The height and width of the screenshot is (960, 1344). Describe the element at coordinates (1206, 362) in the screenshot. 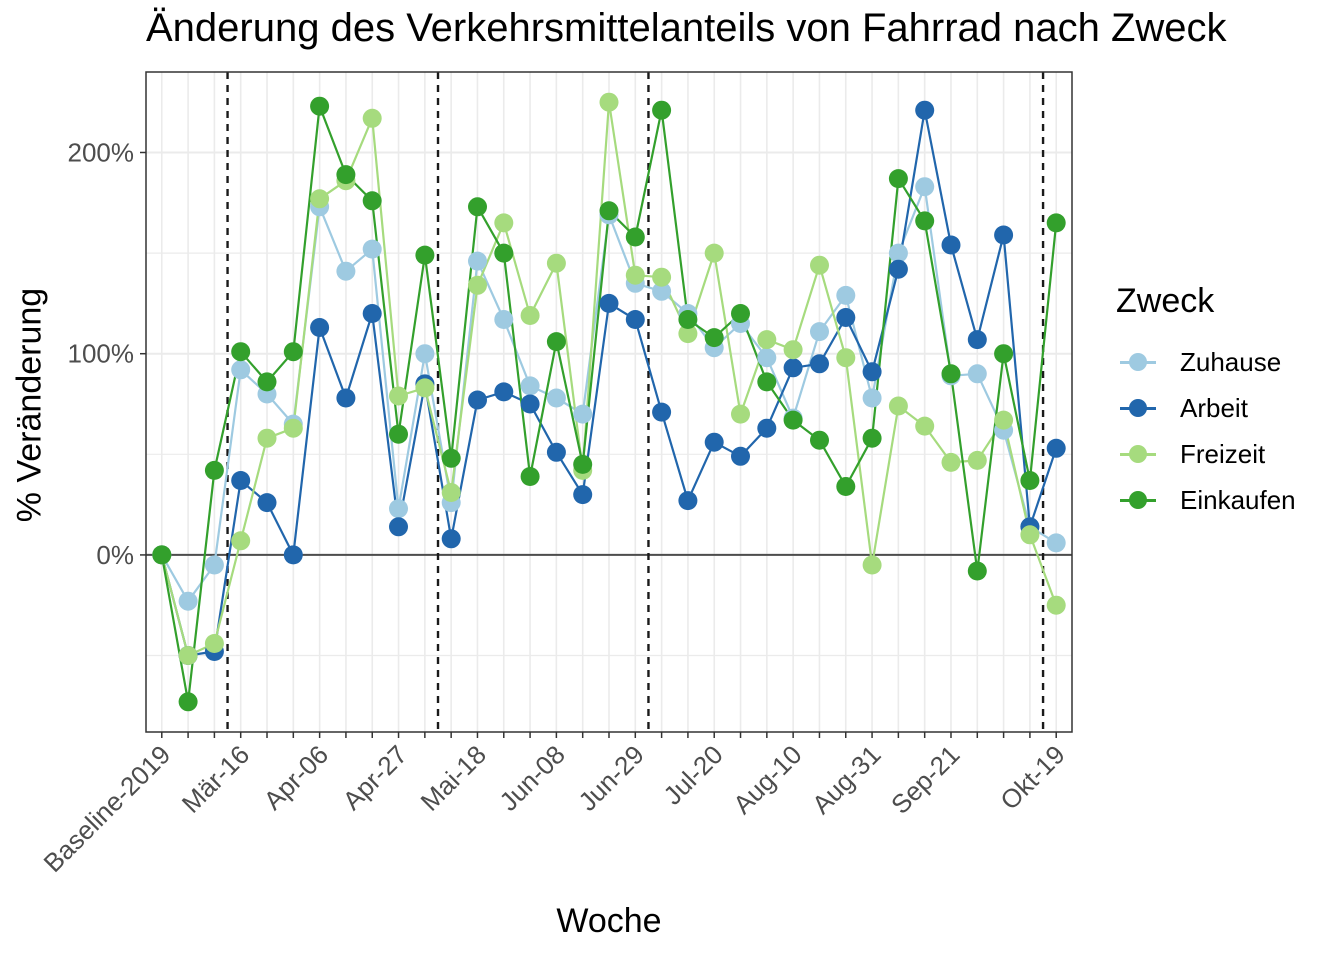

I see `legend-item-zuhause: Zuhause` at that location.